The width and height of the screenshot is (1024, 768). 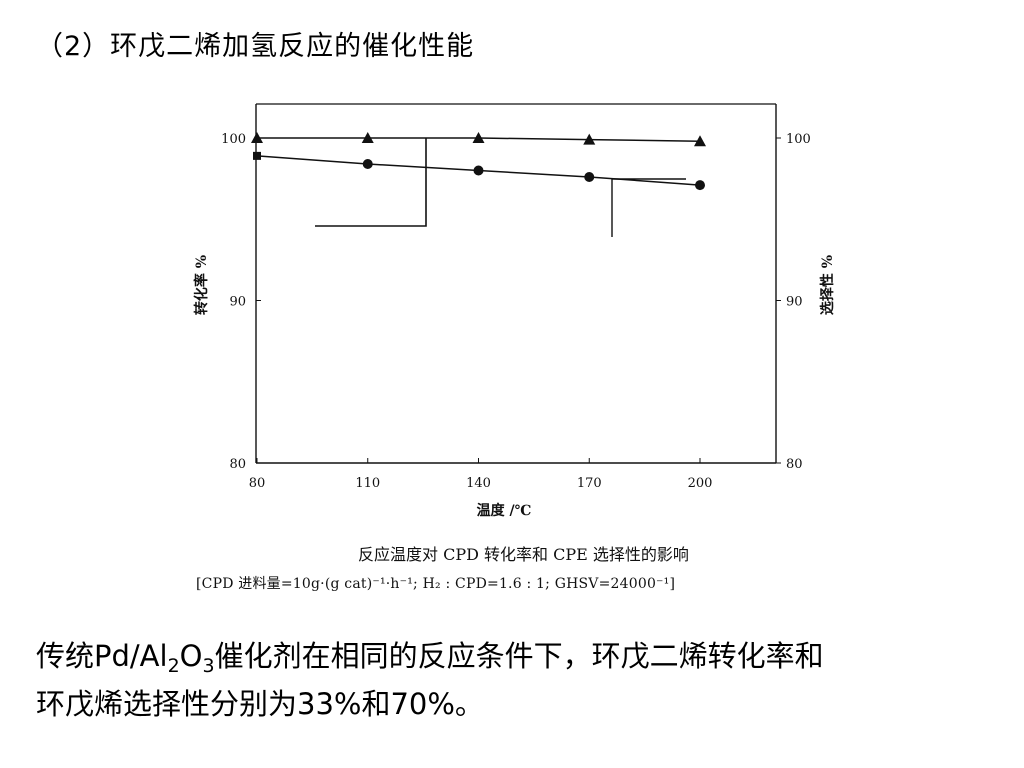 I want to click on y-right-tick-label: 90, so click(x=794, y=302).